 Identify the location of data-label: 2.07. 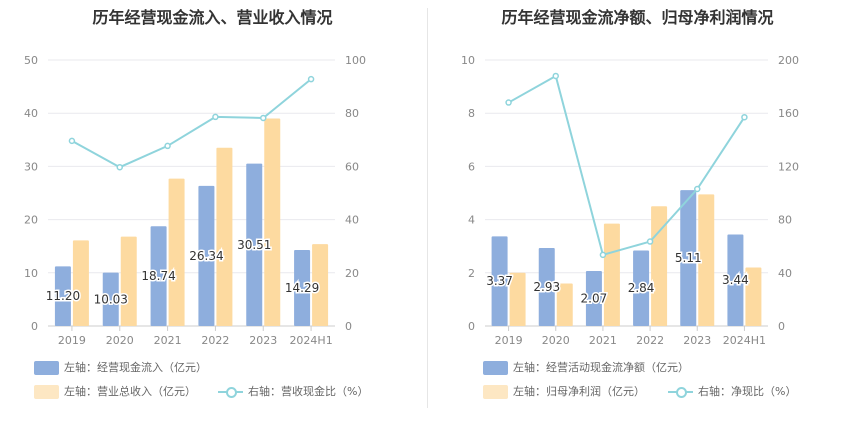
(594, 298).